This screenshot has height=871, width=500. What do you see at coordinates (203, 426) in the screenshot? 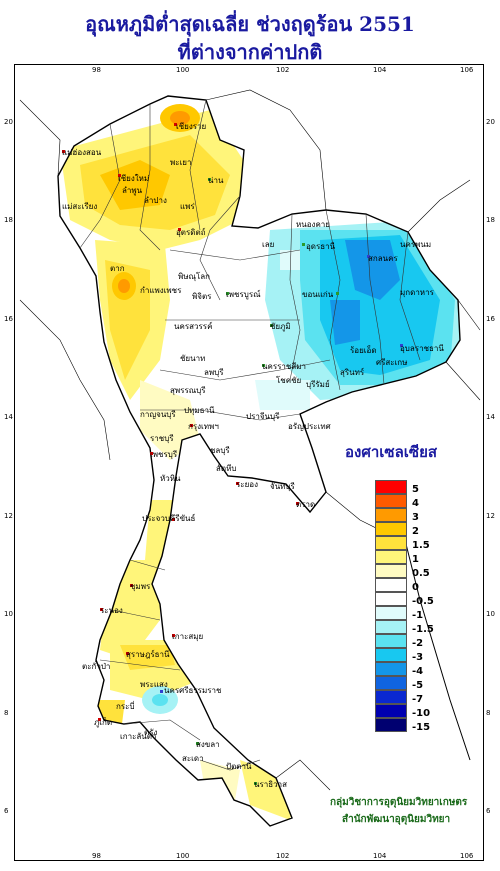
I see `place-label: กรุงเทพฯ` at bounding box center [203, 426].